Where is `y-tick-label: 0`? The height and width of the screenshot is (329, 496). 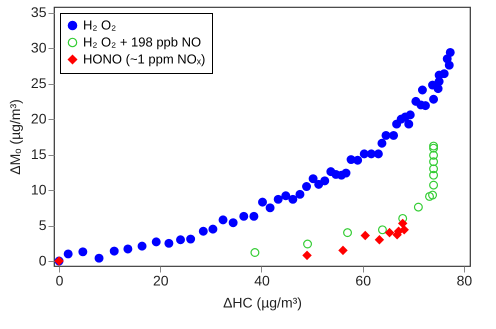 y-tick-label: 0 is located at coordinates (42, 260).